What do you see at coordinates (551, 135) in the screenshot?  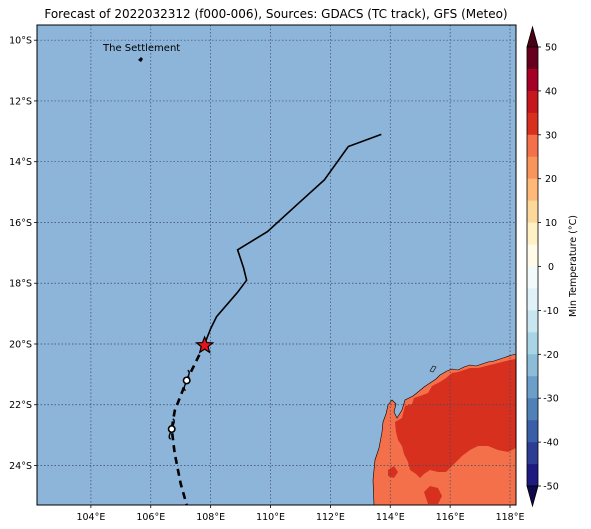 I see `colorbar-tick-label: 30` at bounding box center [551, 135].